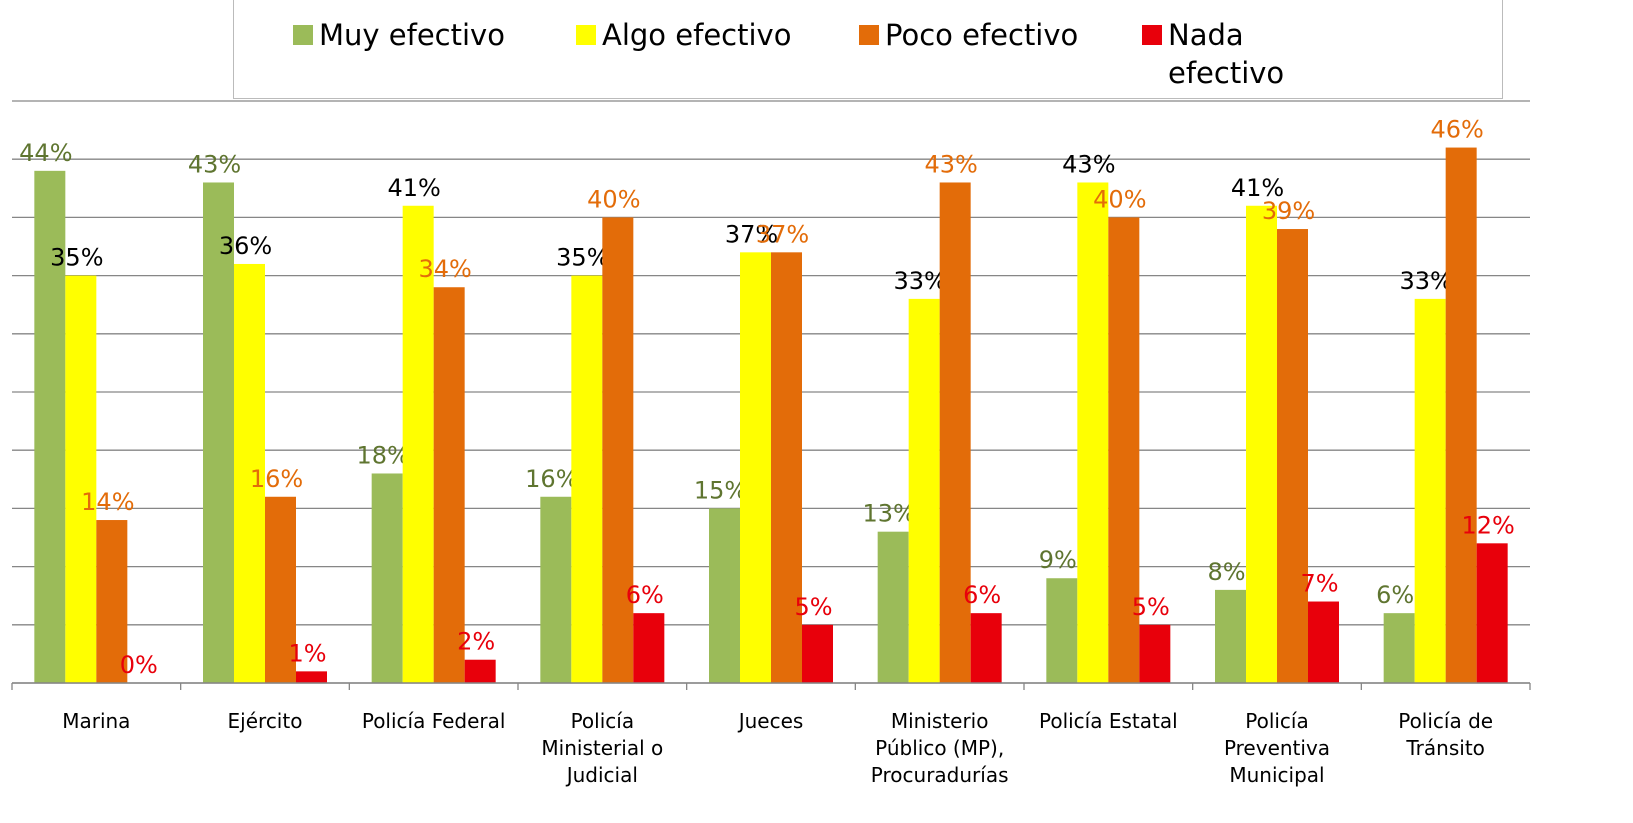  I want to click on data-label: 12%, so click(1487, 525).